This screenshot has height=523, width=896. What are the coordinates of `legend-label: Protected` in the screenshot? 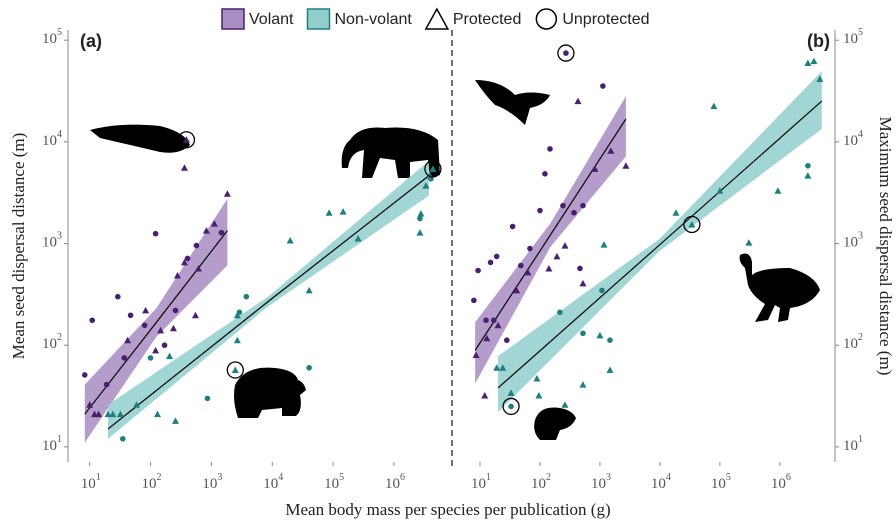 It's located at (487, 19).